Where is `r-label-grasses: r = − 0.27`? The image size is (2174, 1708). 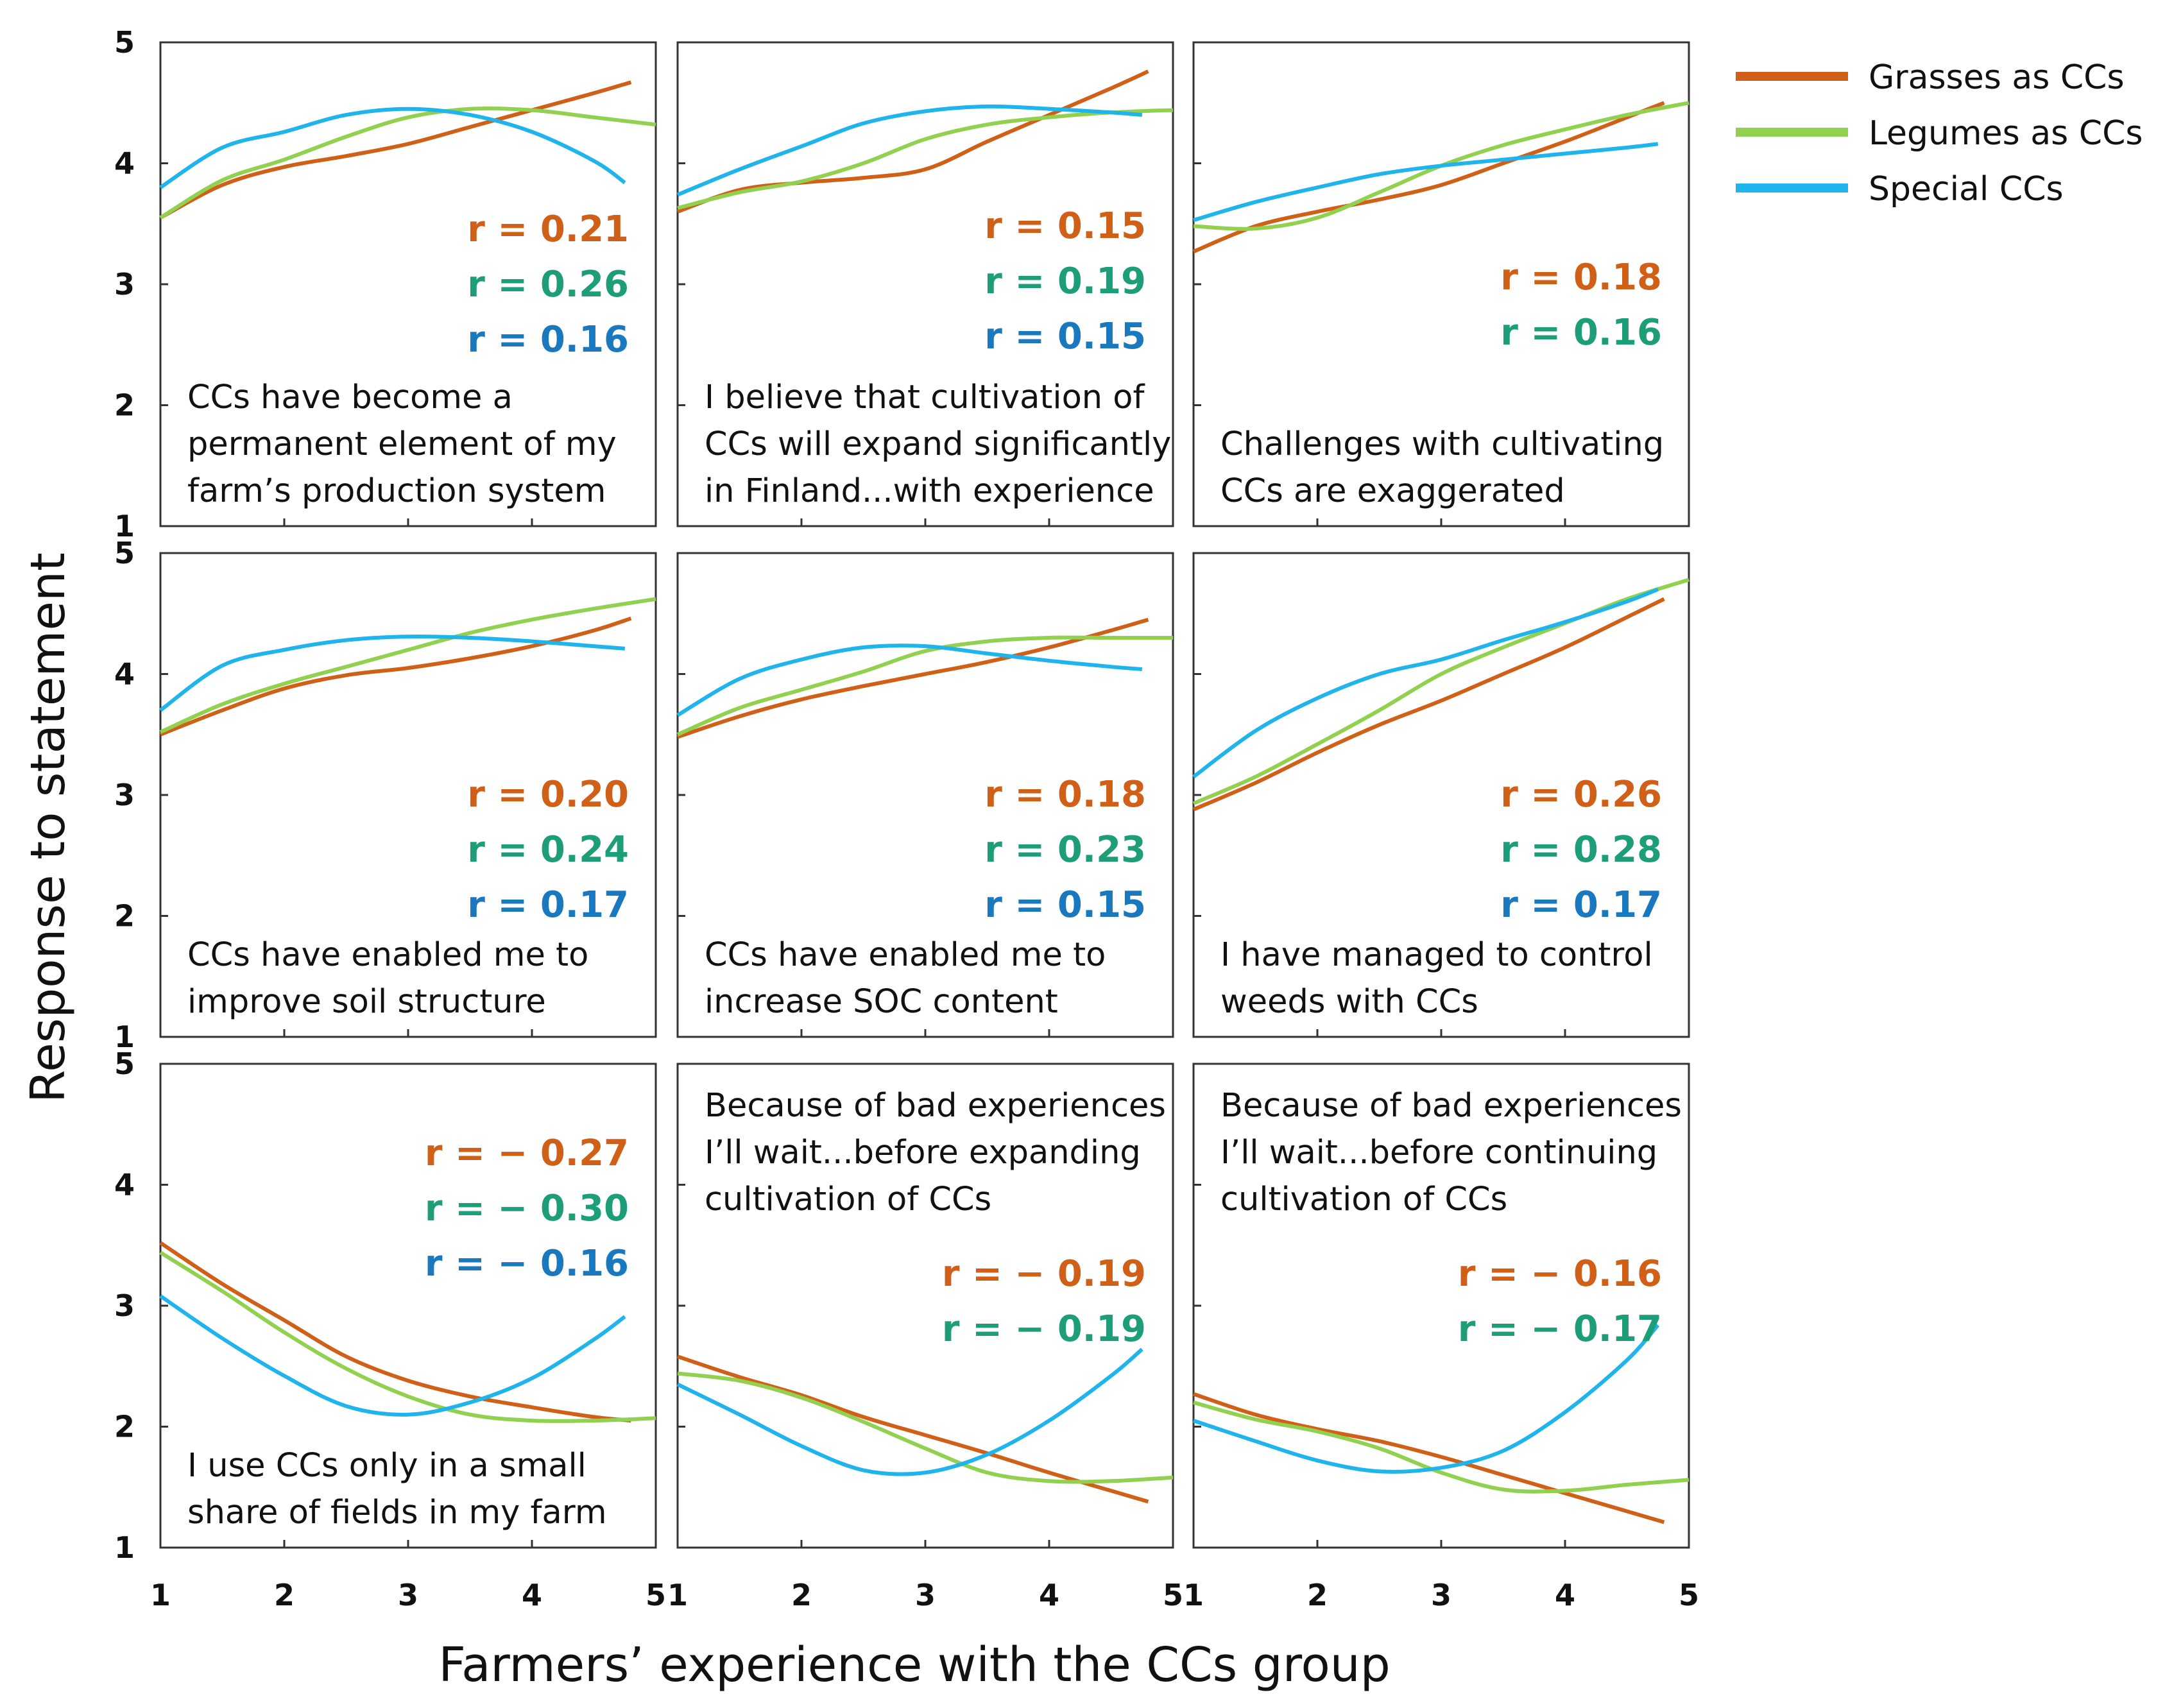
r-label-grasses: r = − 0.27 is located at coordinates (527, 1153).